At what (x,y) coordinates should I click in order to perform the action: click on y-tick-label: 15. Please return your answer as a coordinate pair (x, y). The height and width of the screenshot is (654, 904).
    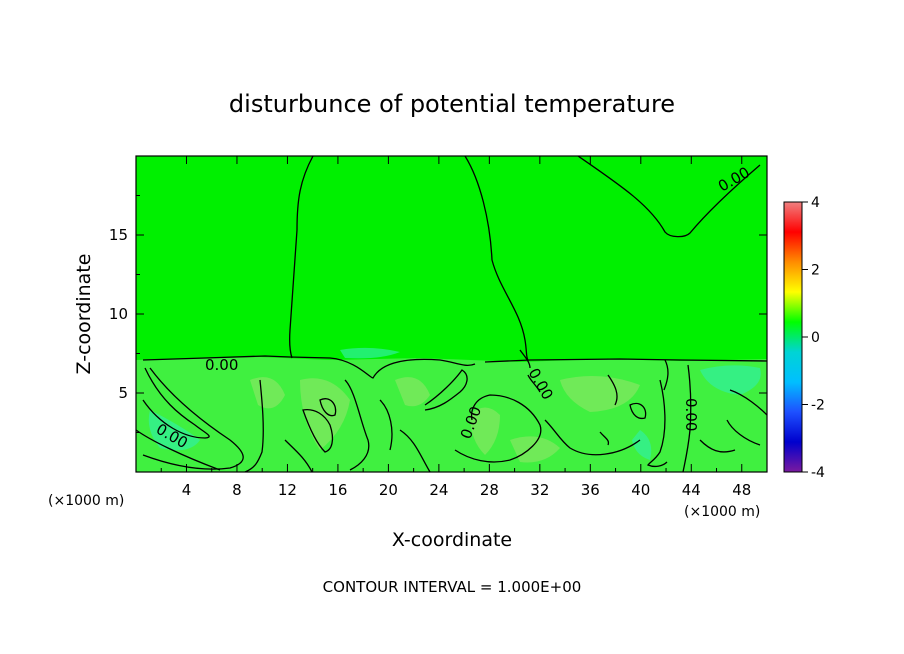
    Looking at the image, I should click on (118, 235).